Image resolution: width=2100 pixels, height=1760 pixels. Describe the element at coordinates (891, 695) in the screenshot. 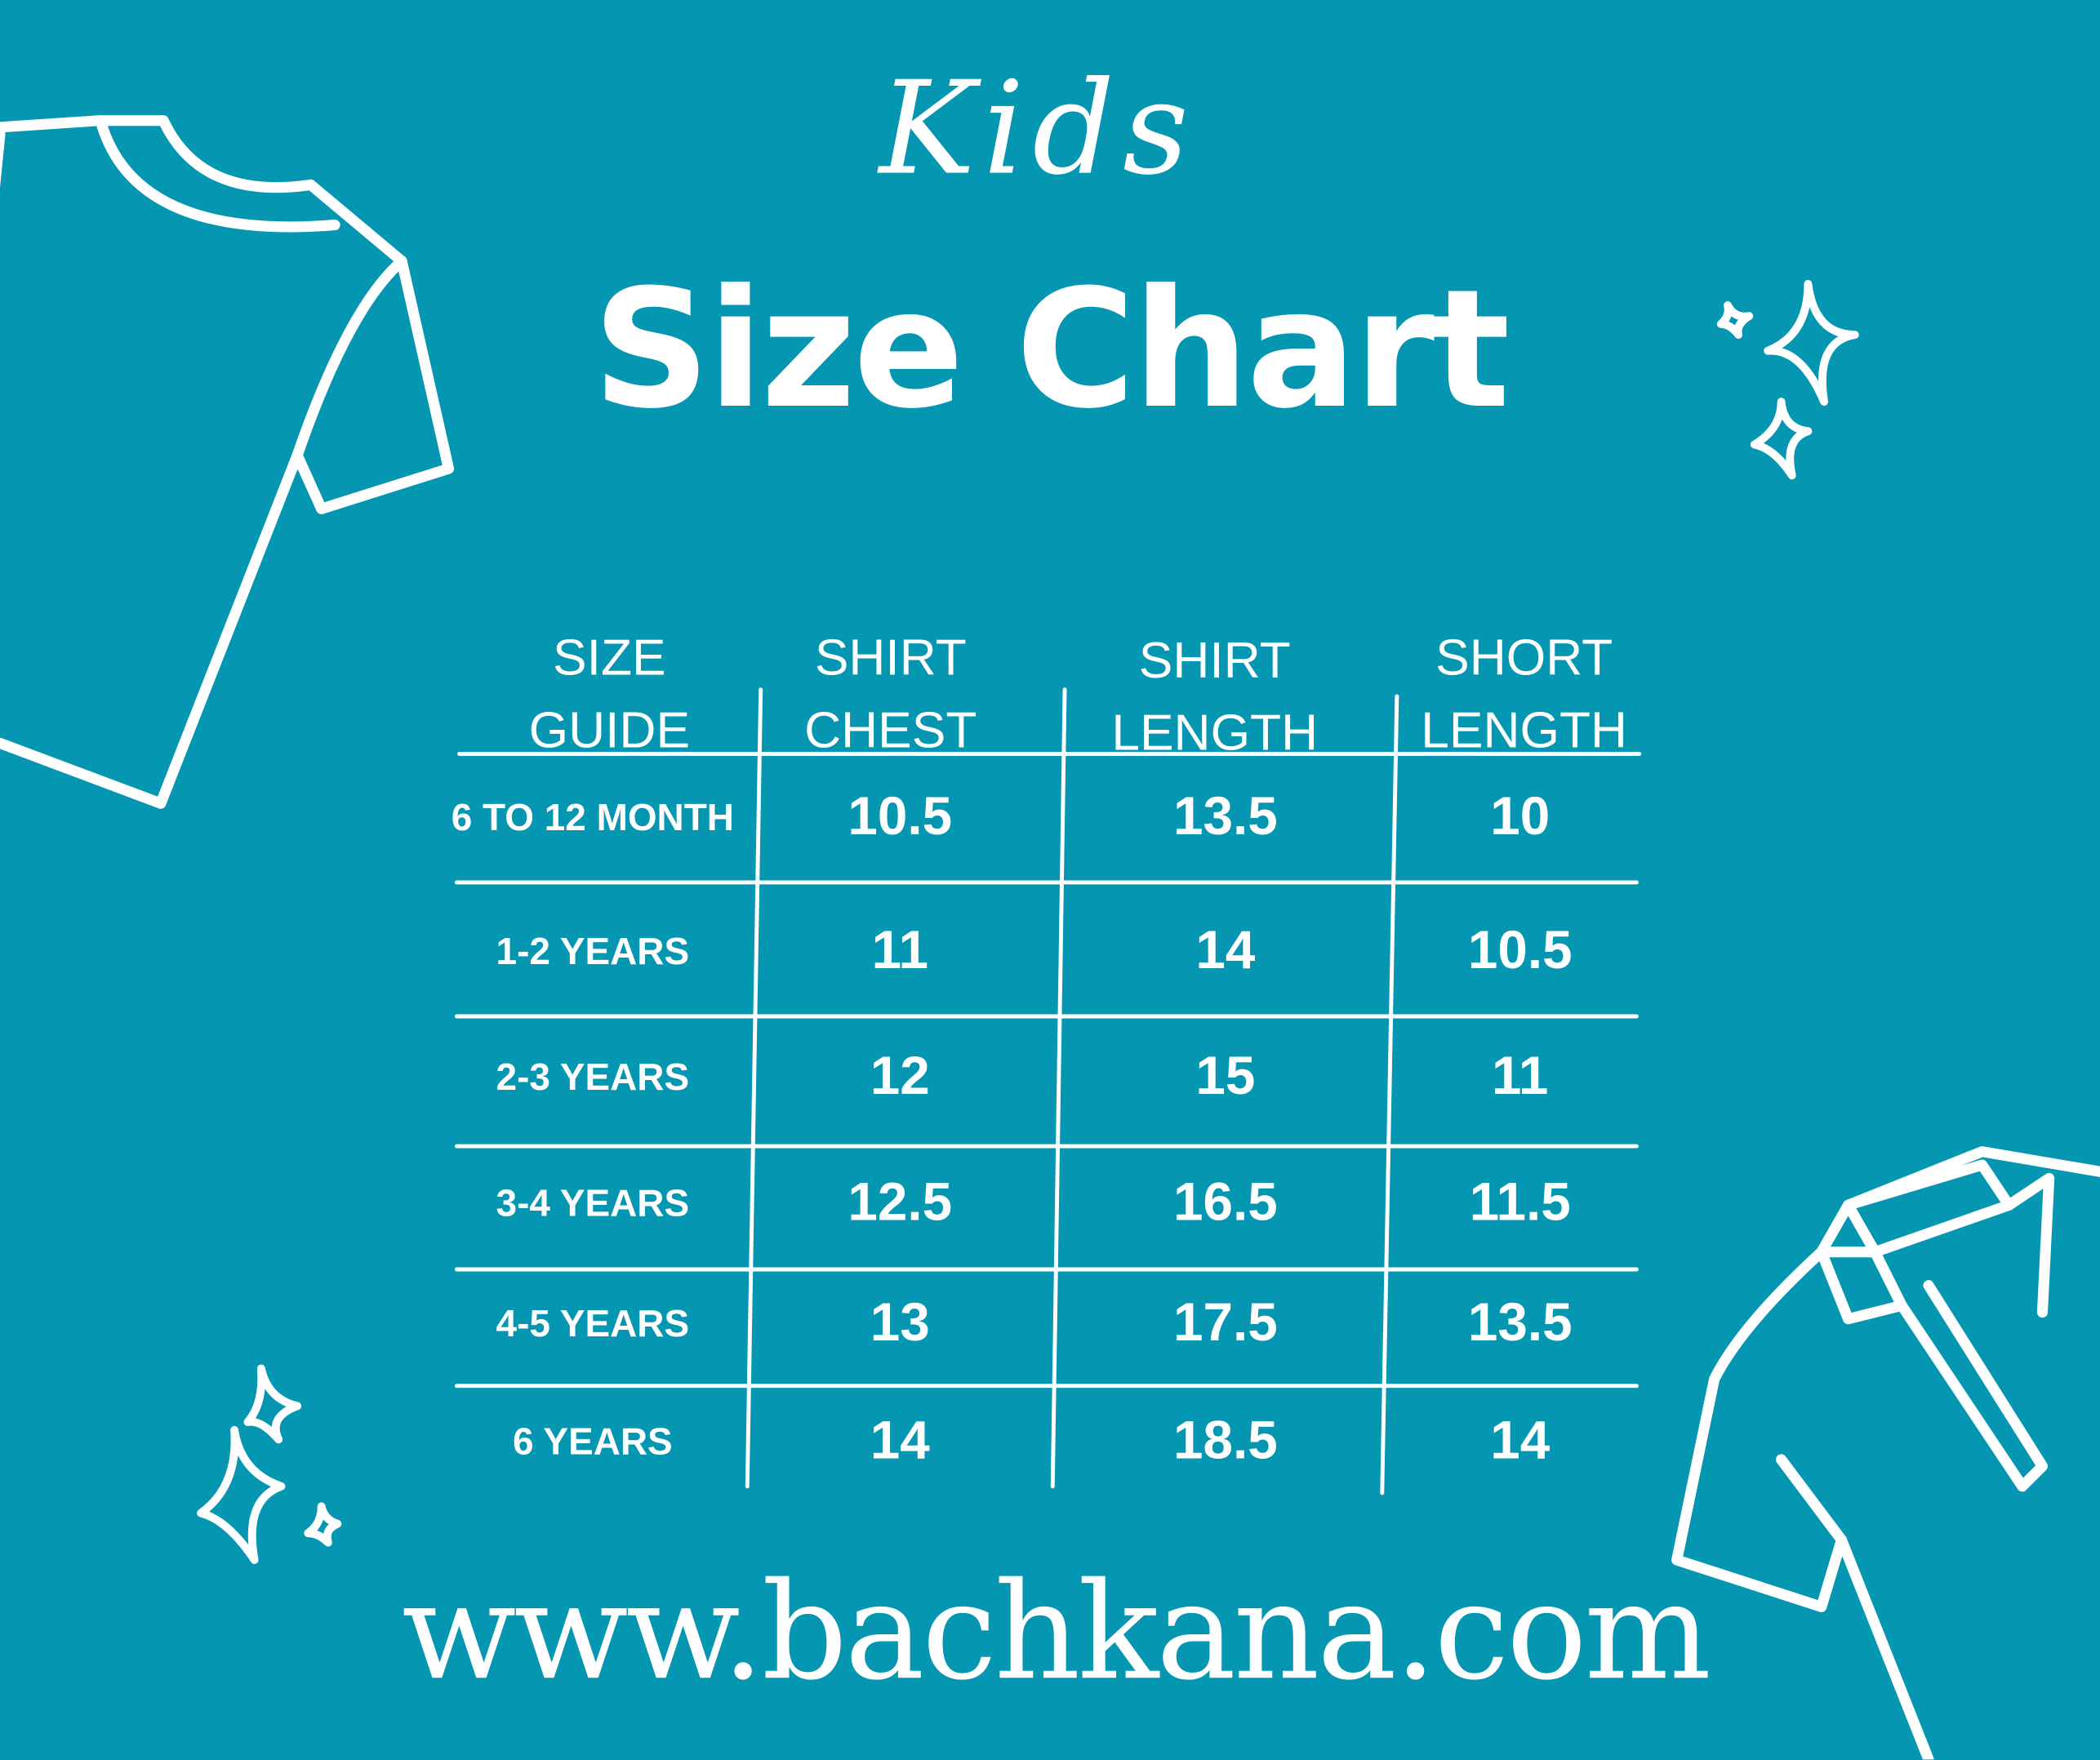

I see `header-shirt-chest: SHIRT CHEST` at that location.